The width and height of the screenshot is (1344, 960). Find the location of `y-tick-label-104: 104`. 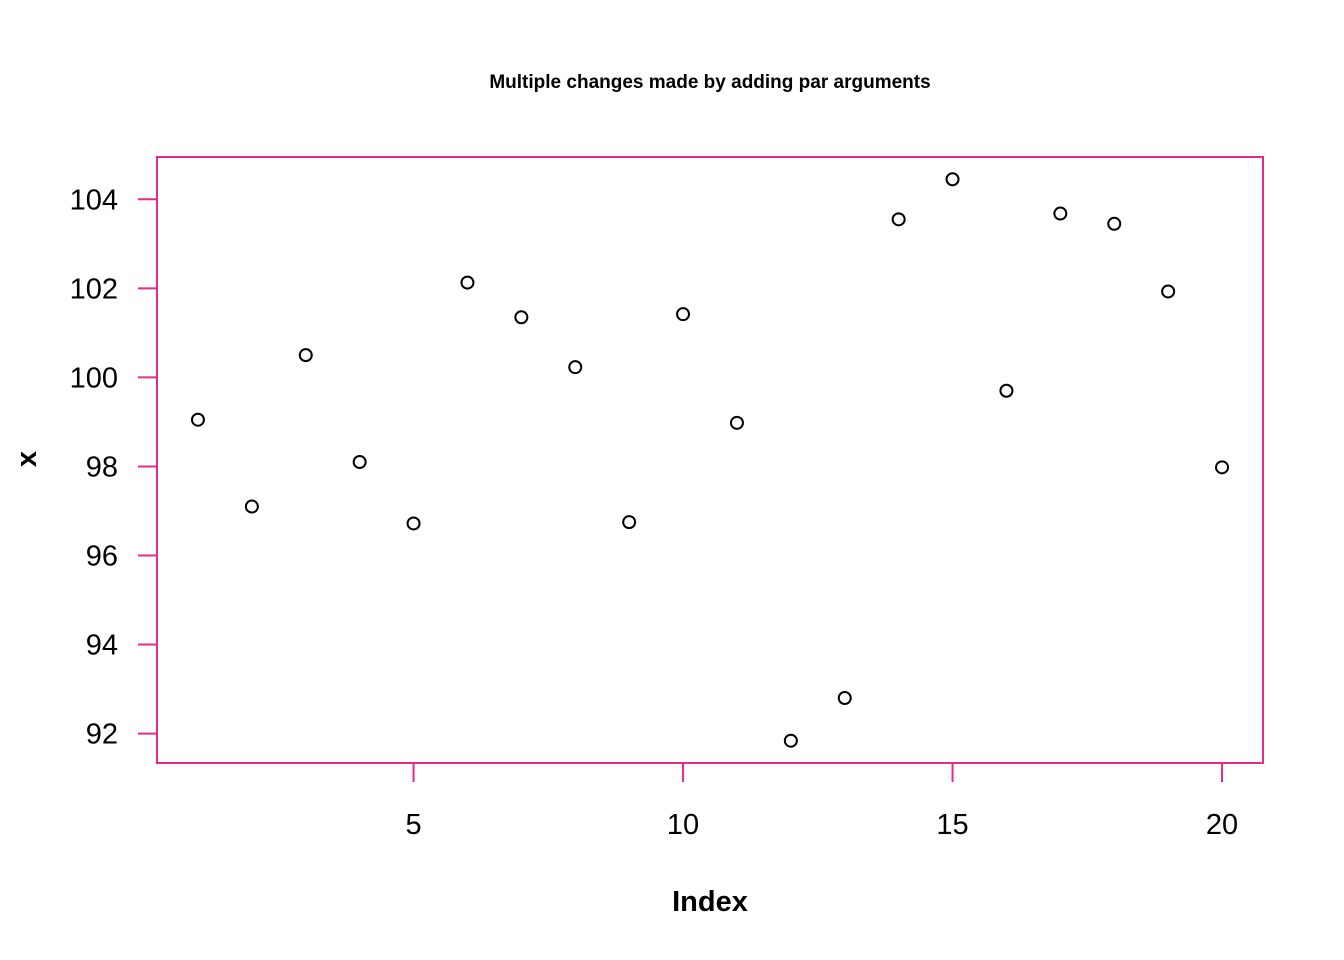

y-tick-label-104: 104 is located at coordinates (94, 200).